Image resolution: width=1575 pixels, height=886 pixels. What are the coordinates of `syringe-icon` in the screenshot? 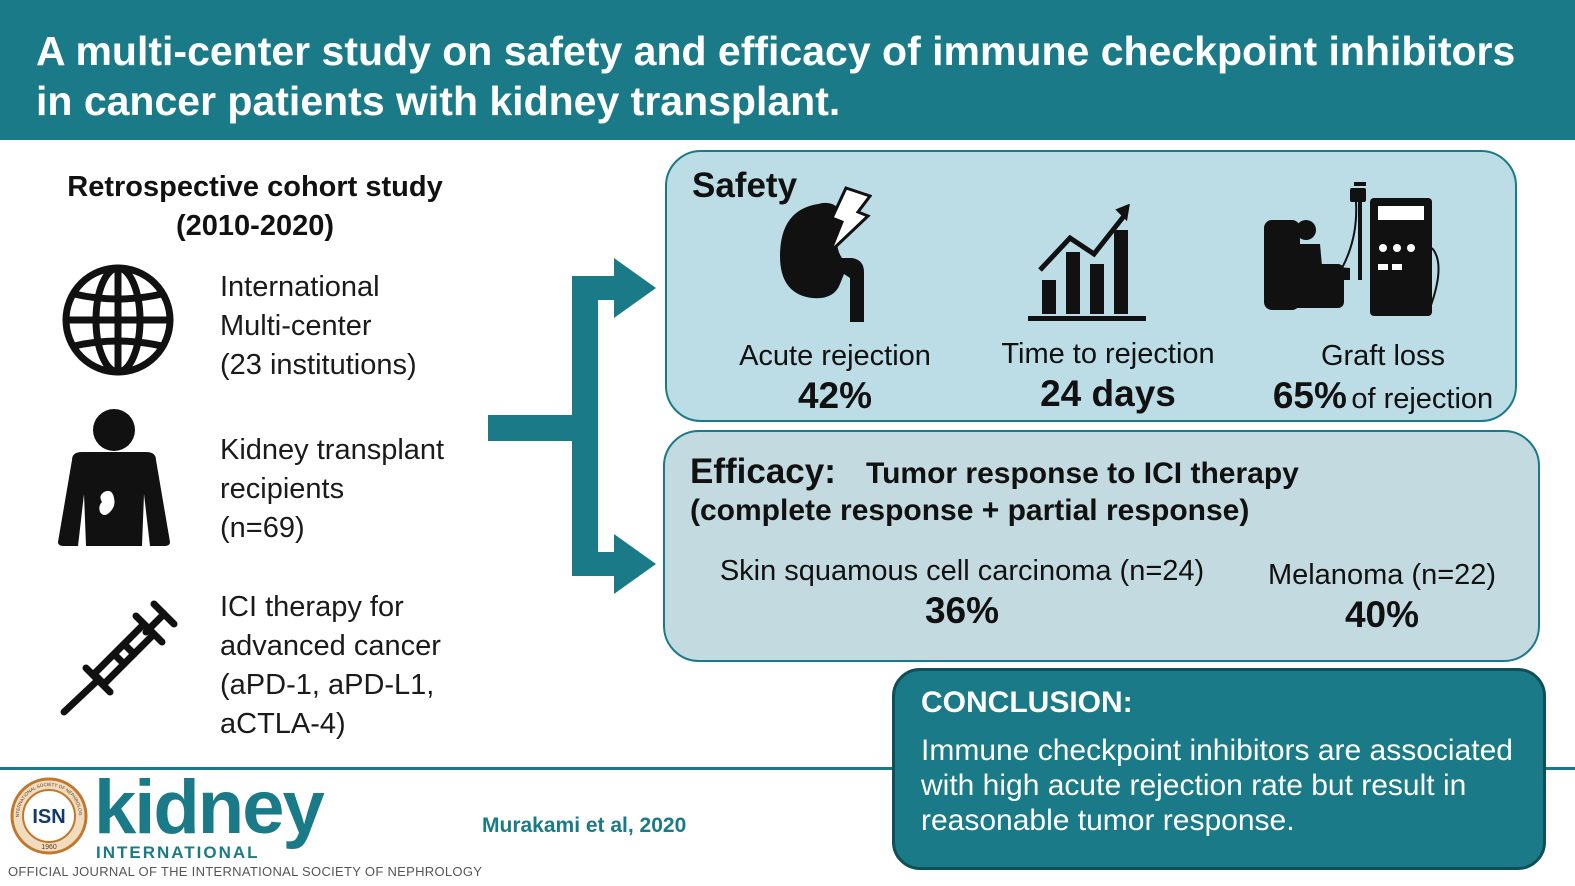 It's located at (119, 658).